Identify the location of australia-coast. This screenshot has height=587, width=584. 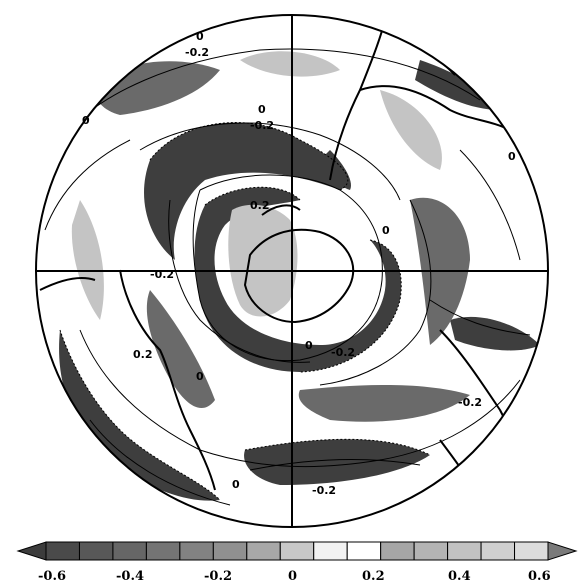
(167, 380).